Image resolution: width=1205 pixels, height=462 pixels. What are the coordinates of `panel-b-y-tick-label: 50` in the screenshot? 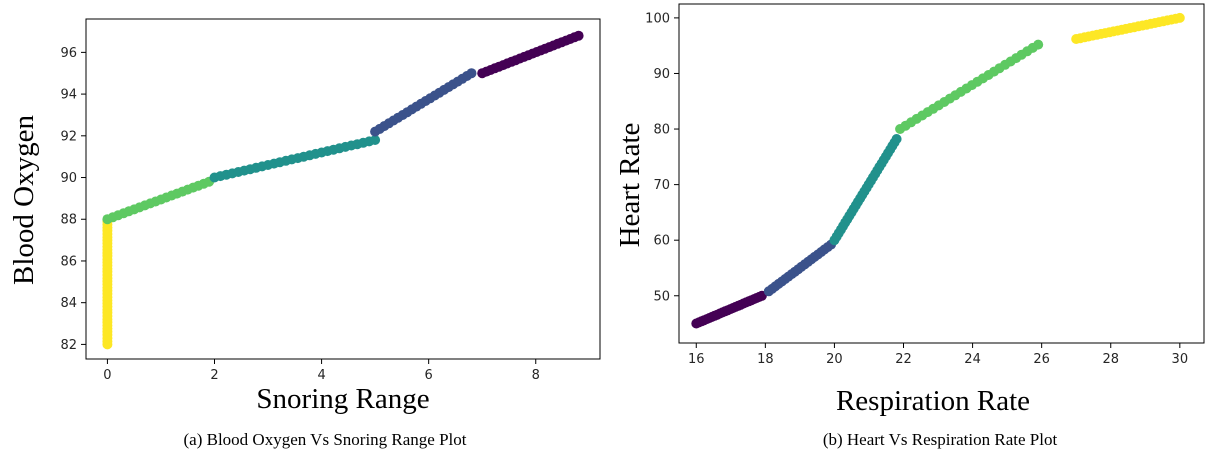 It's located at (661, 296).